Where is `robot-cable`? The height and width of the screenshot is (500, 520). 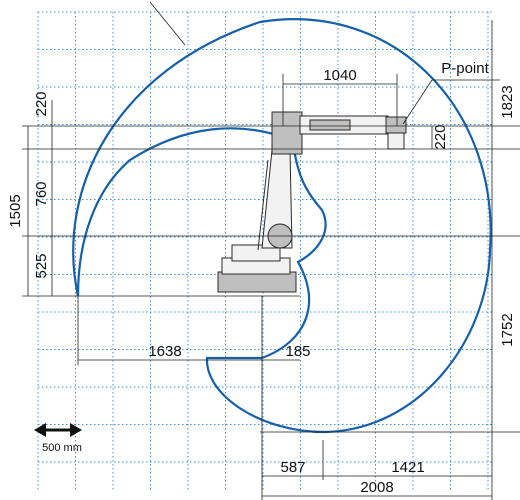 robot-cable is located at coordinates (263, 205).